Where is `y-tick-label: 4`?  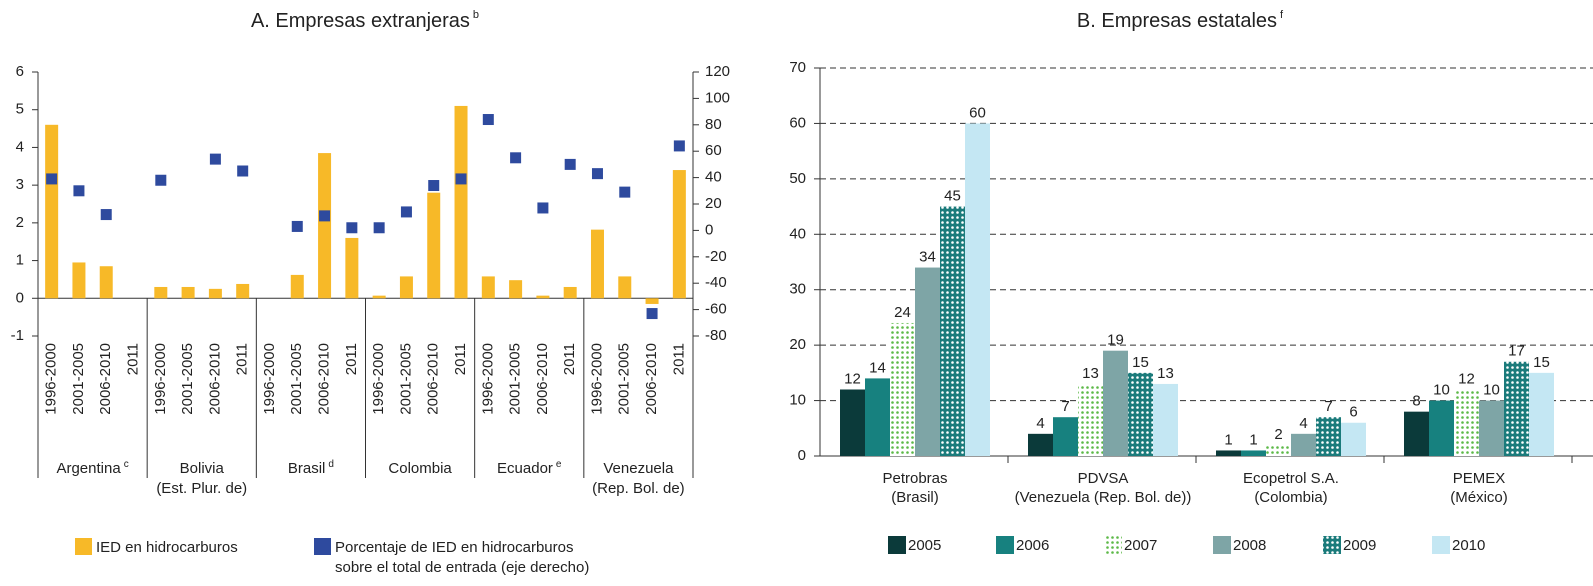 y-tick-label: 4 is located at coordinates (20, 146).